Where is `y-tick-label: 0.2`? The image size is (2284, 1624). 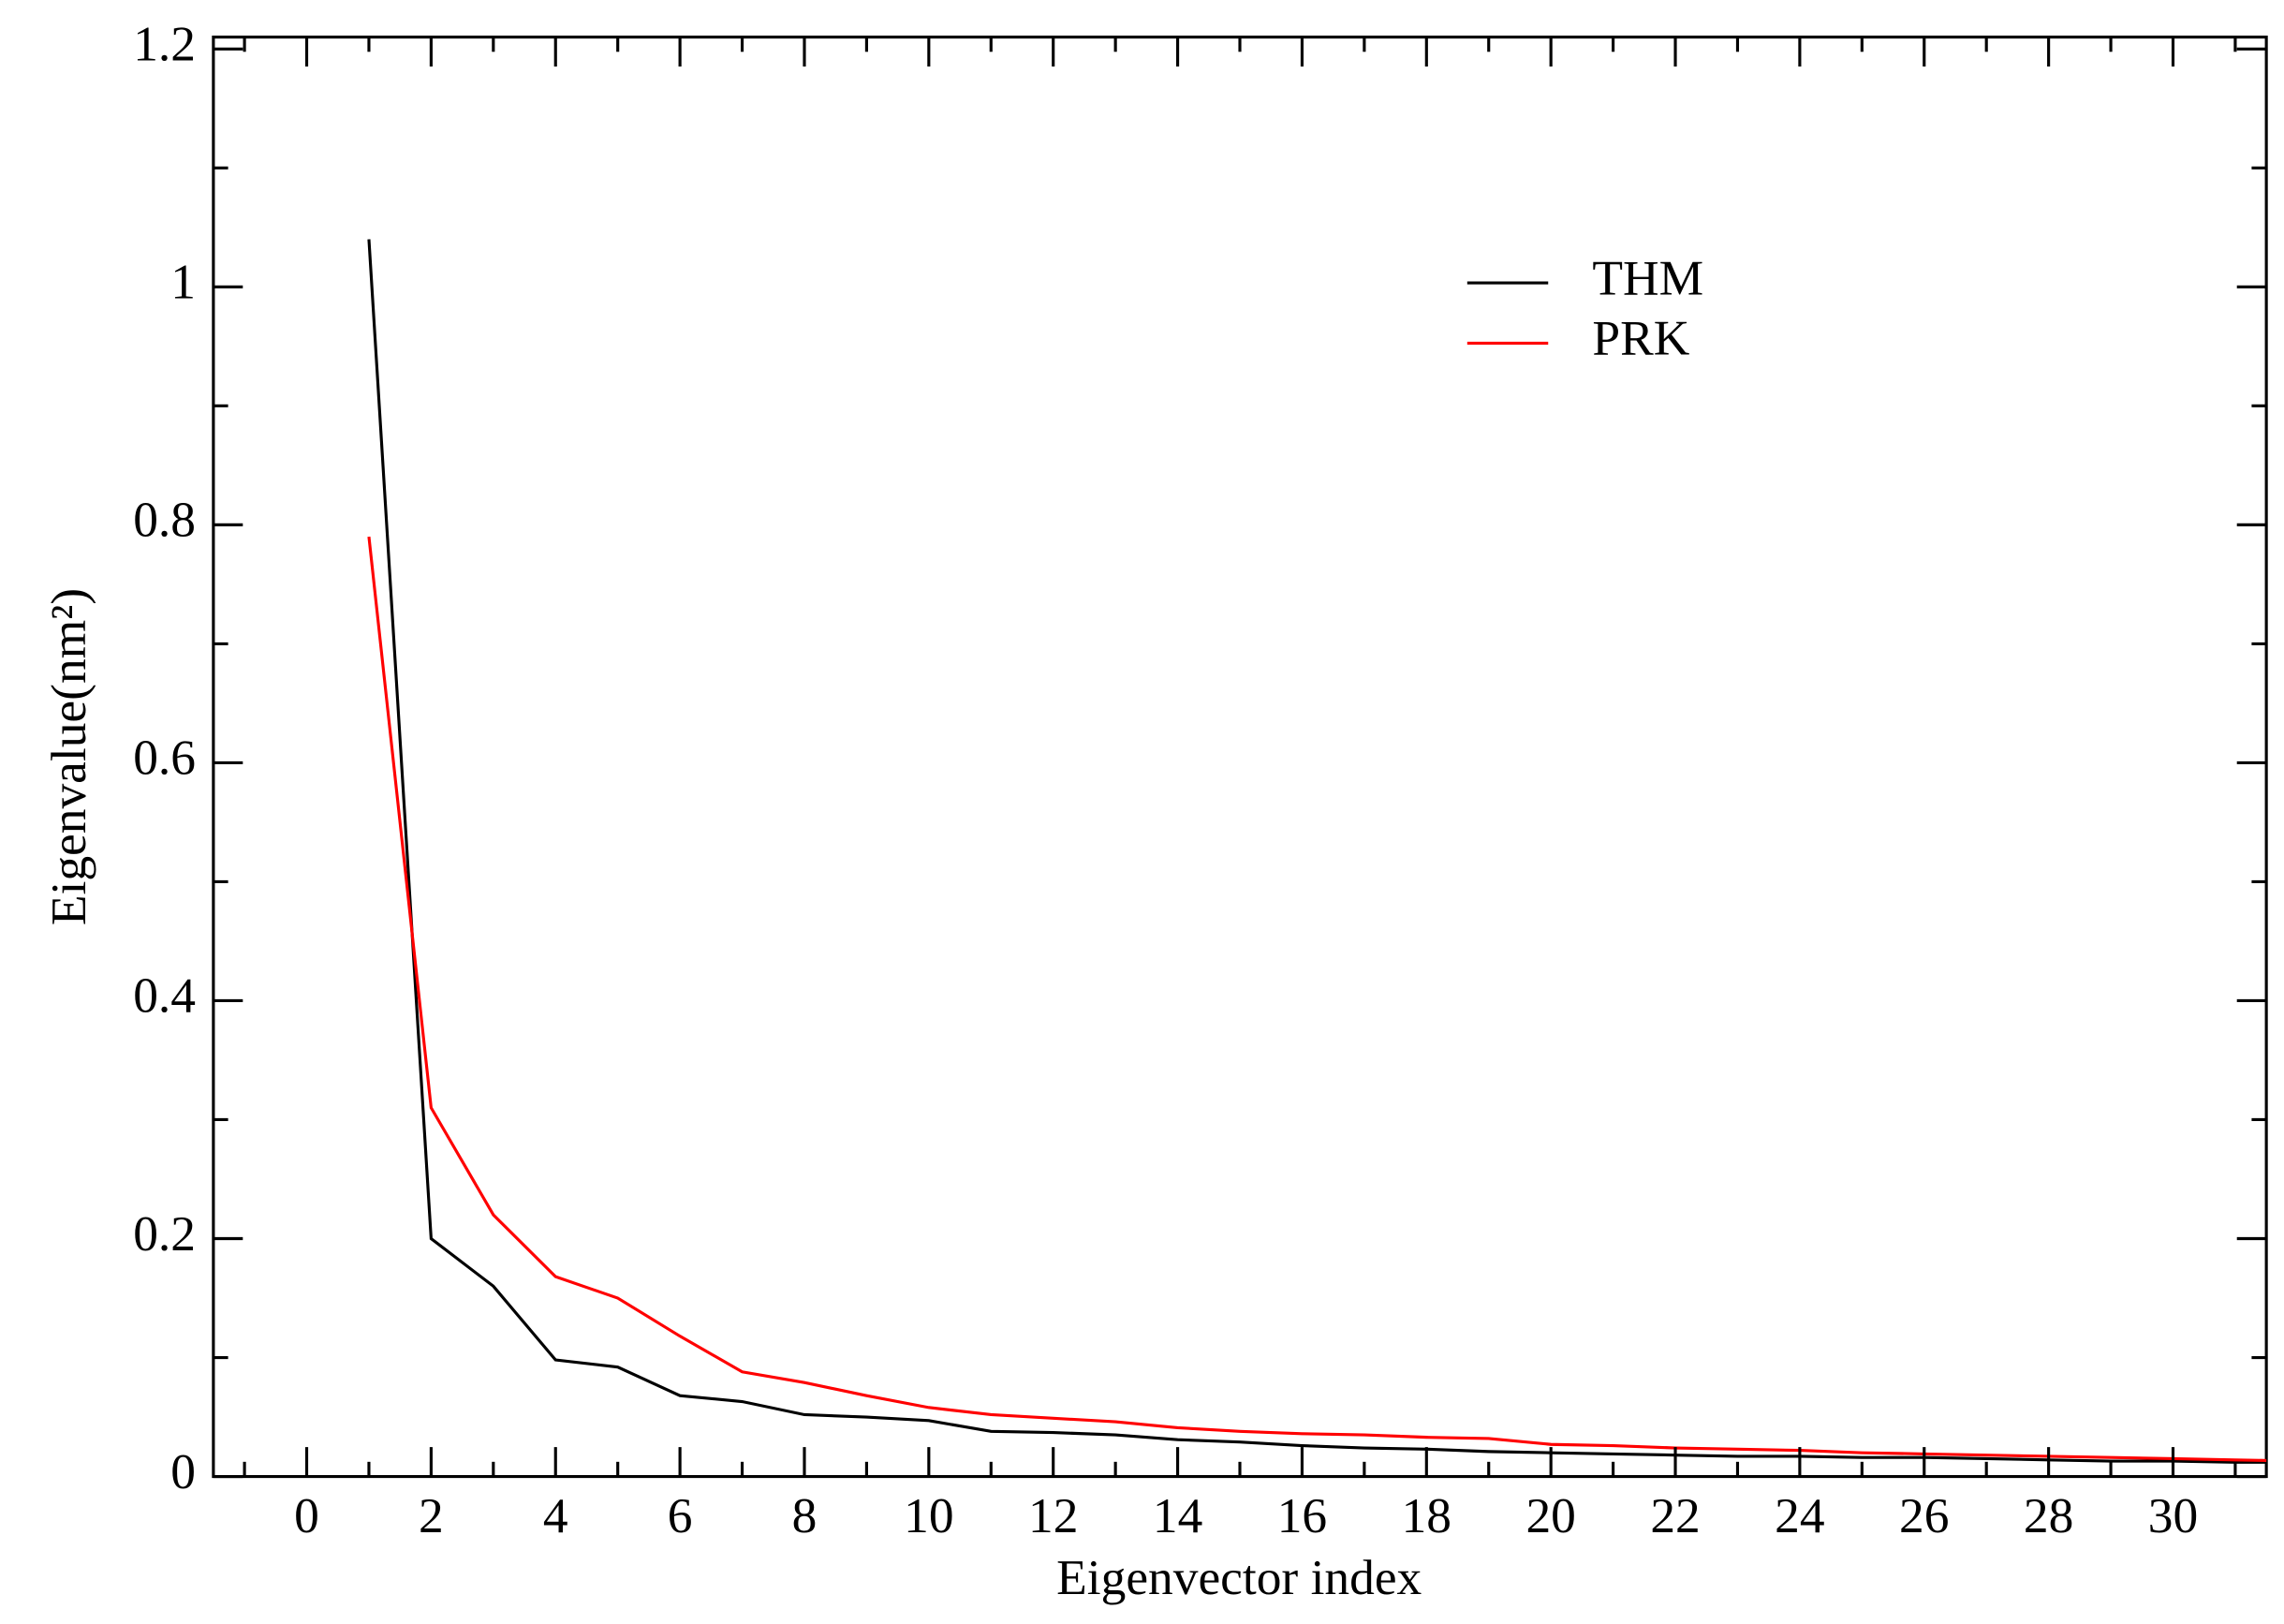 y-tick-label: 0.2 is located at coordinates (164, 1233).